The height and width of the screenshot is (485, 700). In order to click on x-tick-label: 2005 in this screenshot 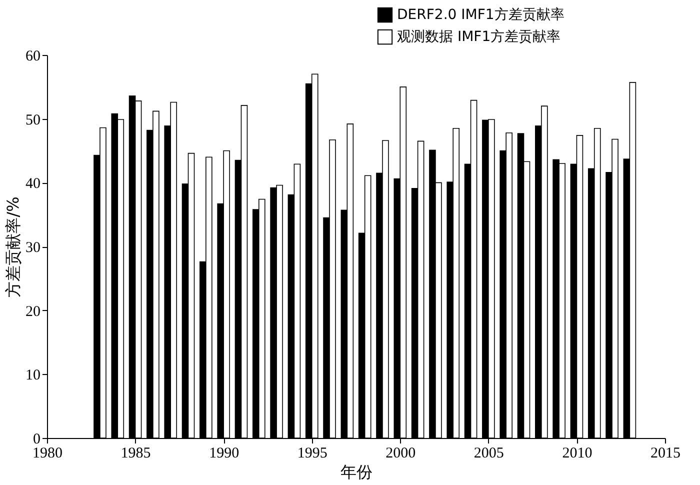, I will do `click(489, 454)`.